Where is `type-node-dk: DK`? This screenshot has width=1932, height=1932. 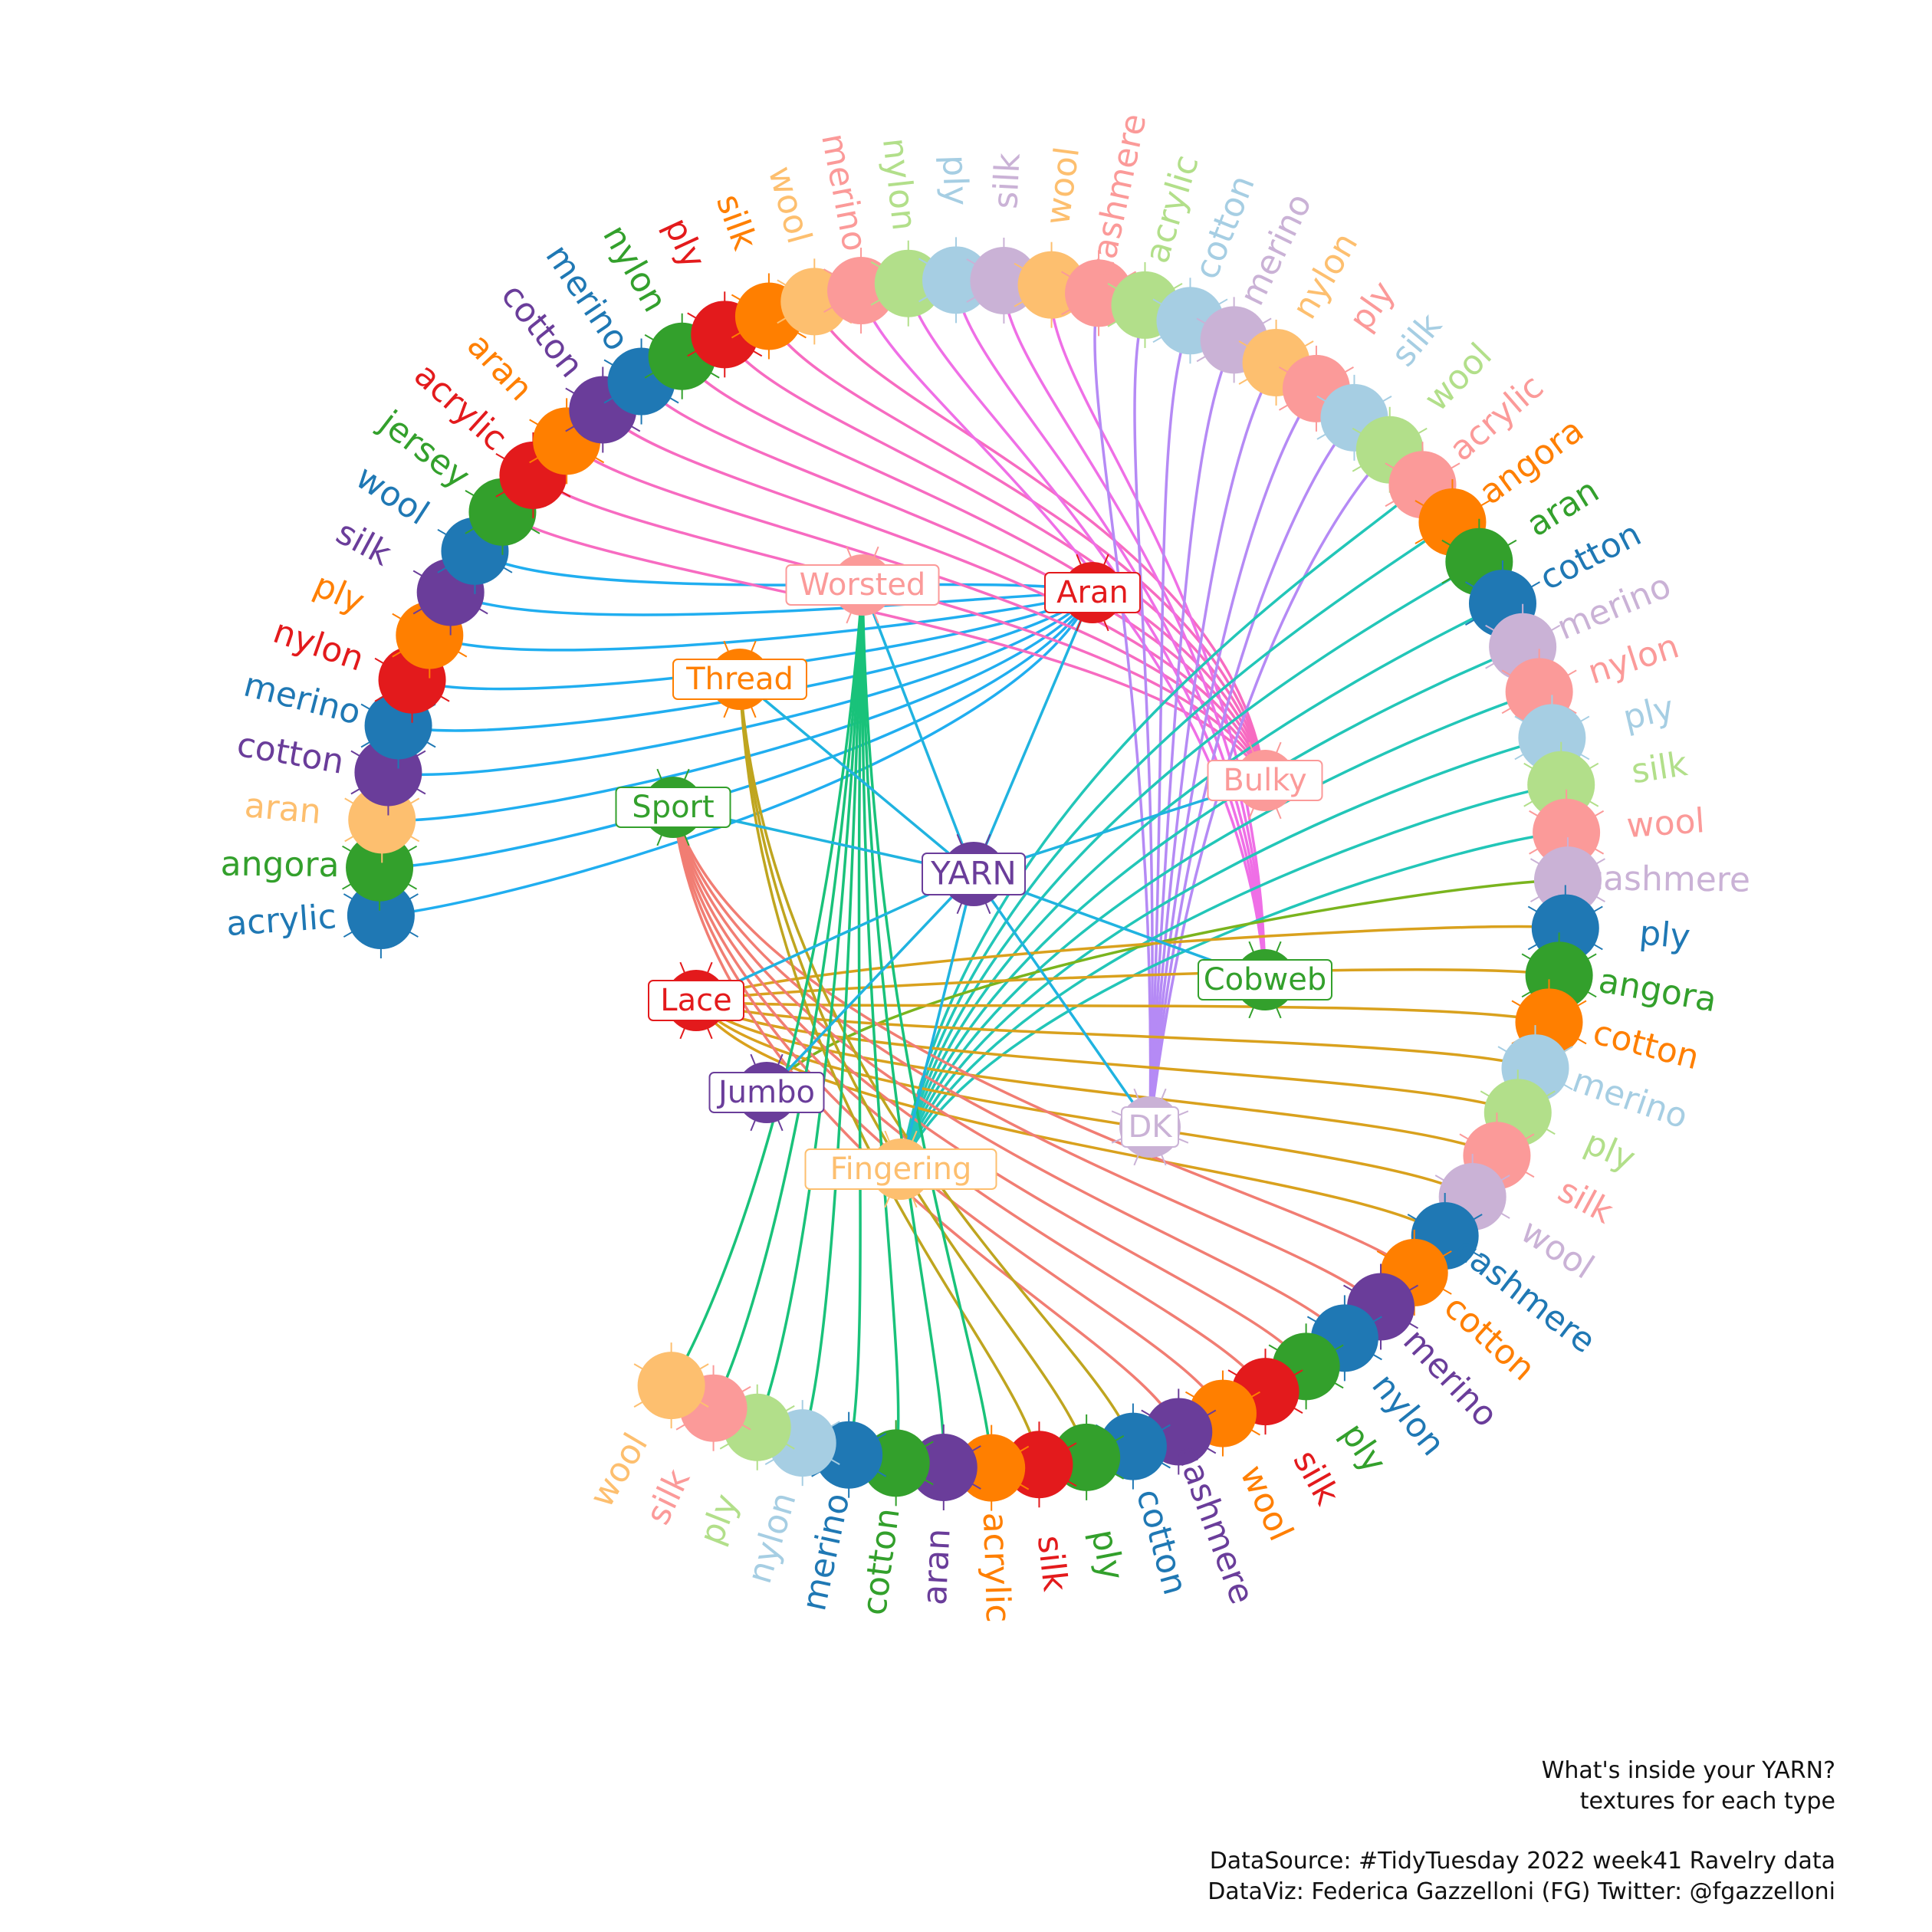 type-node-dk: DK is located at coordinates (1150, 1127).